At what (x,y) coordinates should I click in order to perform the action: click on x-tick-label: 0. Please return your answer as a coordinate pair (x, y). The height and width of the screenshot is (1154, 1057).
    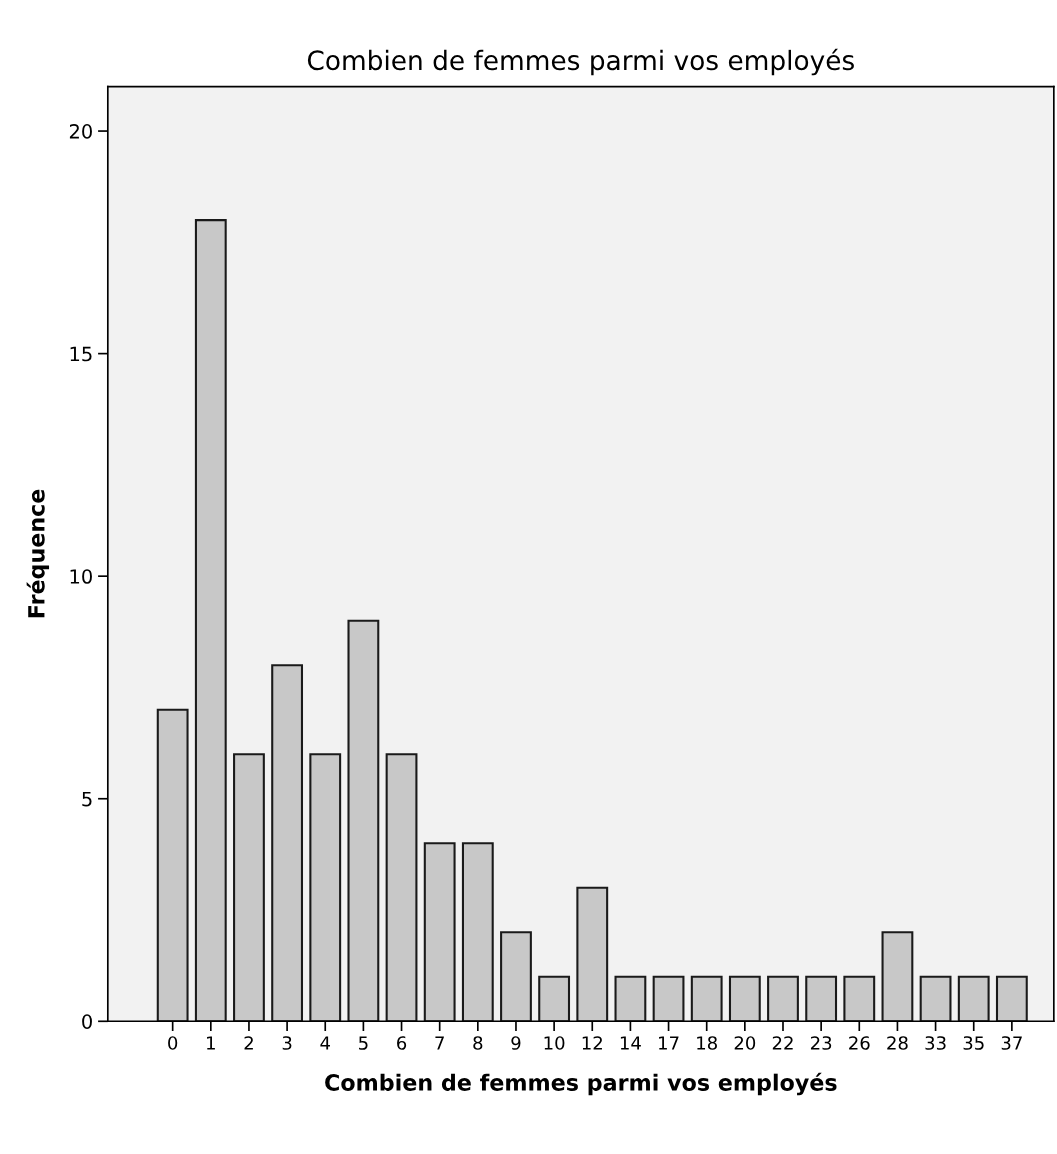
    Looking at the image, I should click on (173, 1043).